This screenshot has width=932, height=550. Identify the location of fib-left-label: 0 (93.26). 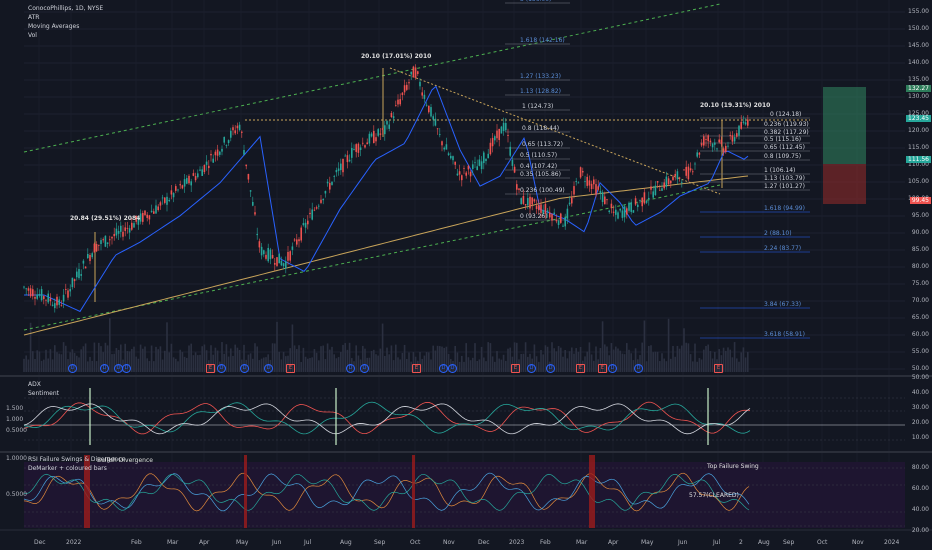
(534, 216).